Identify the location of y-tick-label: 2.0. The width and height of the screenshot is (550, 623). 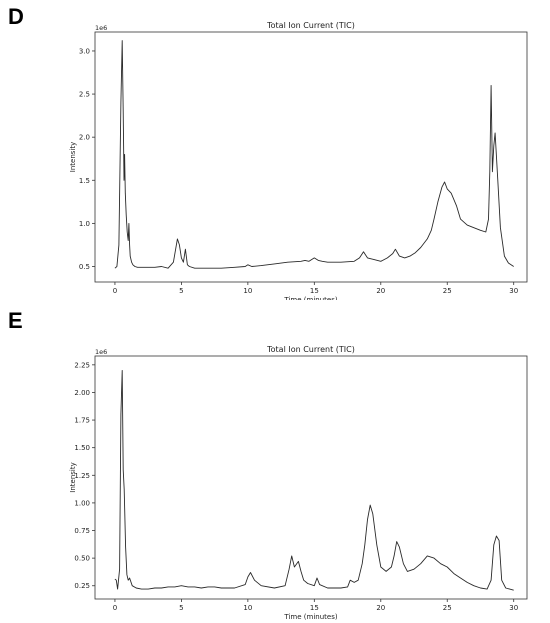
(84, 138).